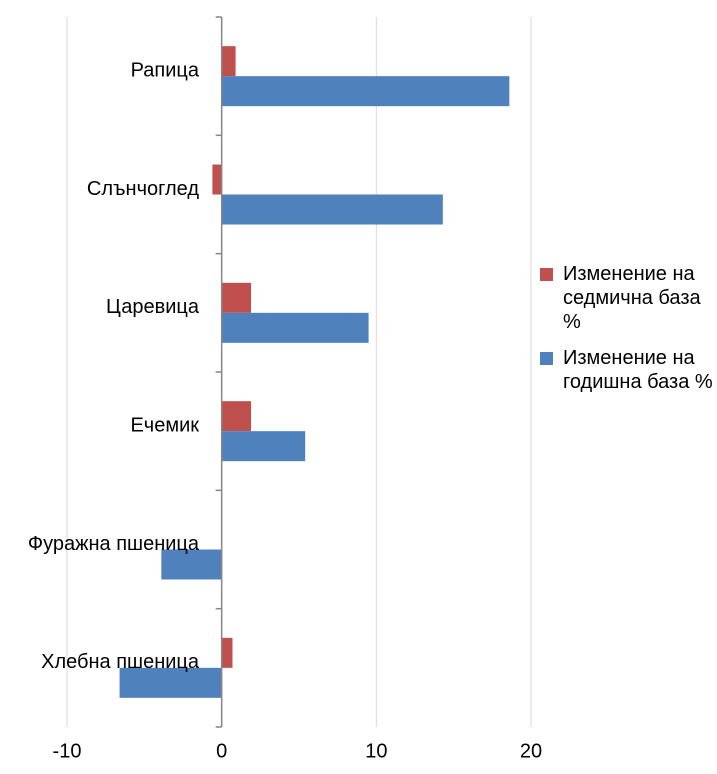 Image resolution: width=717 pixels, height=774 pixels. I want to click on category-label-4: Фуражна пшеница, so click(114, 544).